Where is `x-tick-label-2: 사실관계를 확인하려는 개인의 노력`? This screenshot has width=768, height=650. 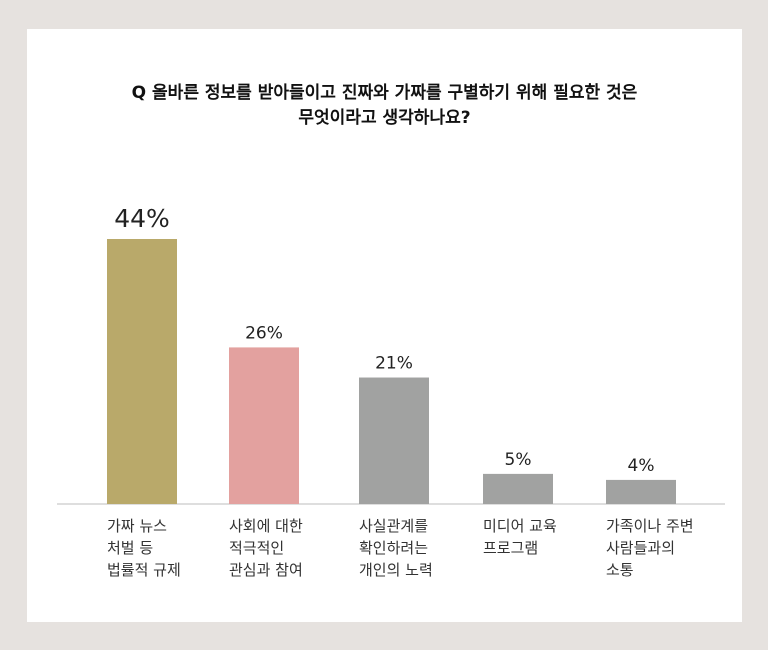
x-tick-label-2: 사실관계를 확인하려는 개인의 노력 is located at coordinates (396, 548).